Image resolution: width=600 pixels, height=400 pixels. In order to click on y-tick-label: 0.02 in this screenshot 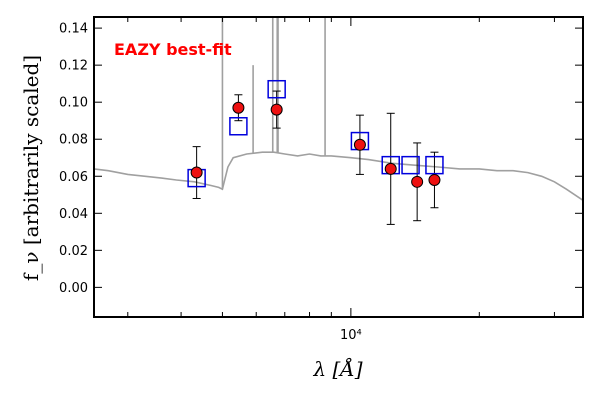, I will do `click(73, 251)`.